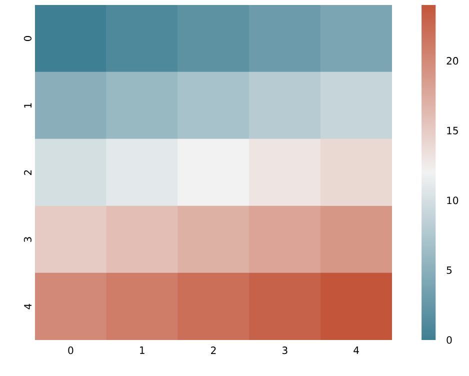 The width and height of the screenshot is (469, 376). What do you see at coordinates (28, 105) in the screenshot?
I see `y-tick-label: 1` at bounding box center [28, 105].